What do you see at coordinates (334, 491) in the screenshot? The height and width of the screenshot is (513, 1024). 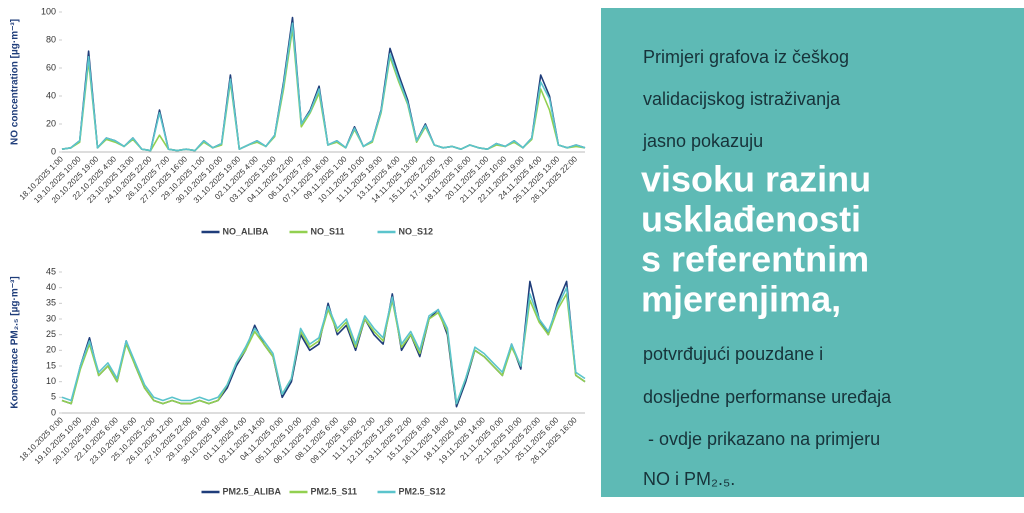 I see `legend-label: PM2.5_S11` at bounding box center [334, 491].